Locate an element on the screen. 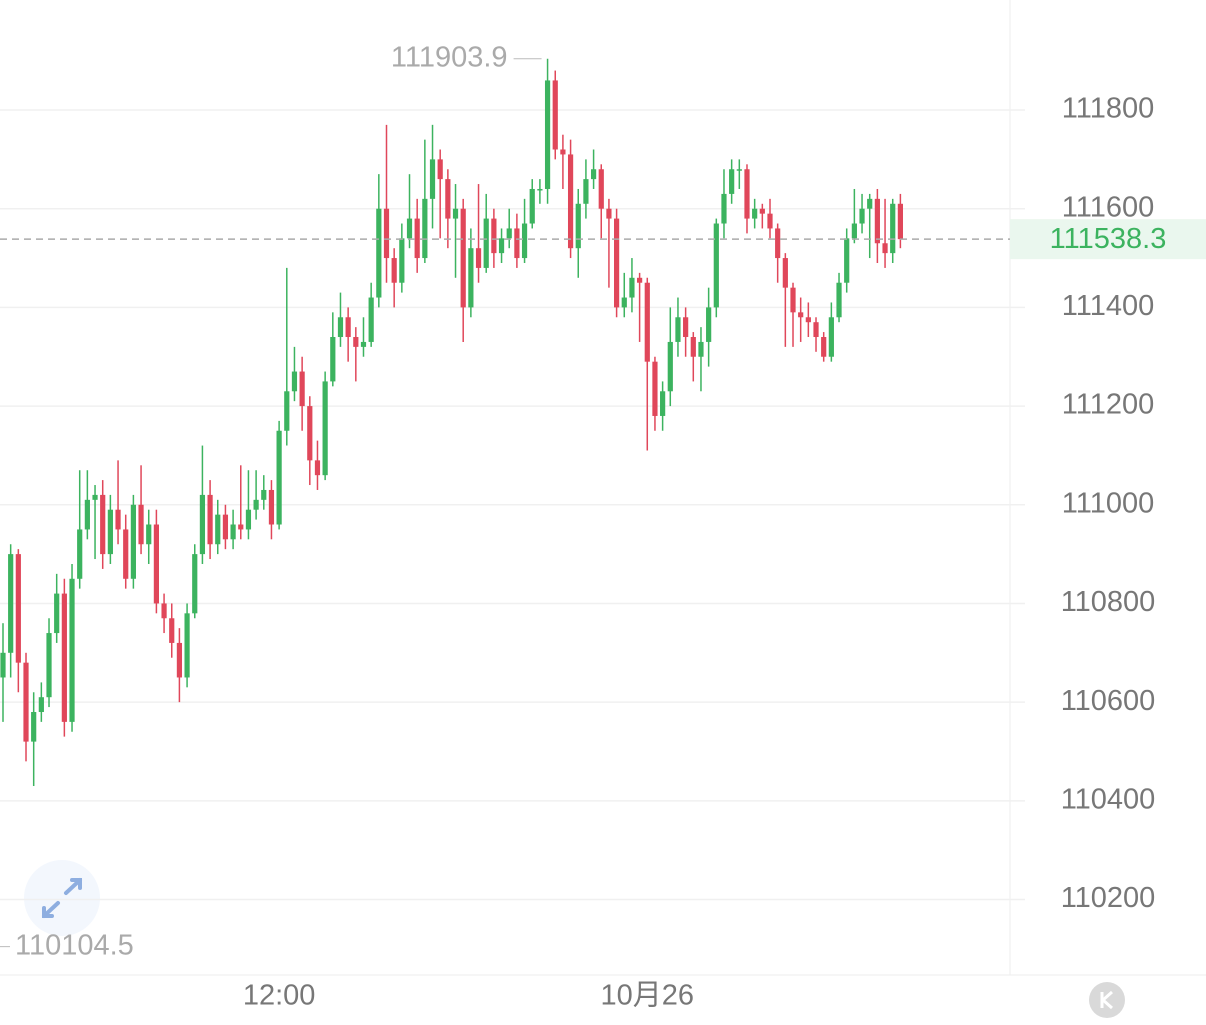 This screenshot has width=1206, height=1025. max-label: 111903.9 is located at coordinates (449, 57).